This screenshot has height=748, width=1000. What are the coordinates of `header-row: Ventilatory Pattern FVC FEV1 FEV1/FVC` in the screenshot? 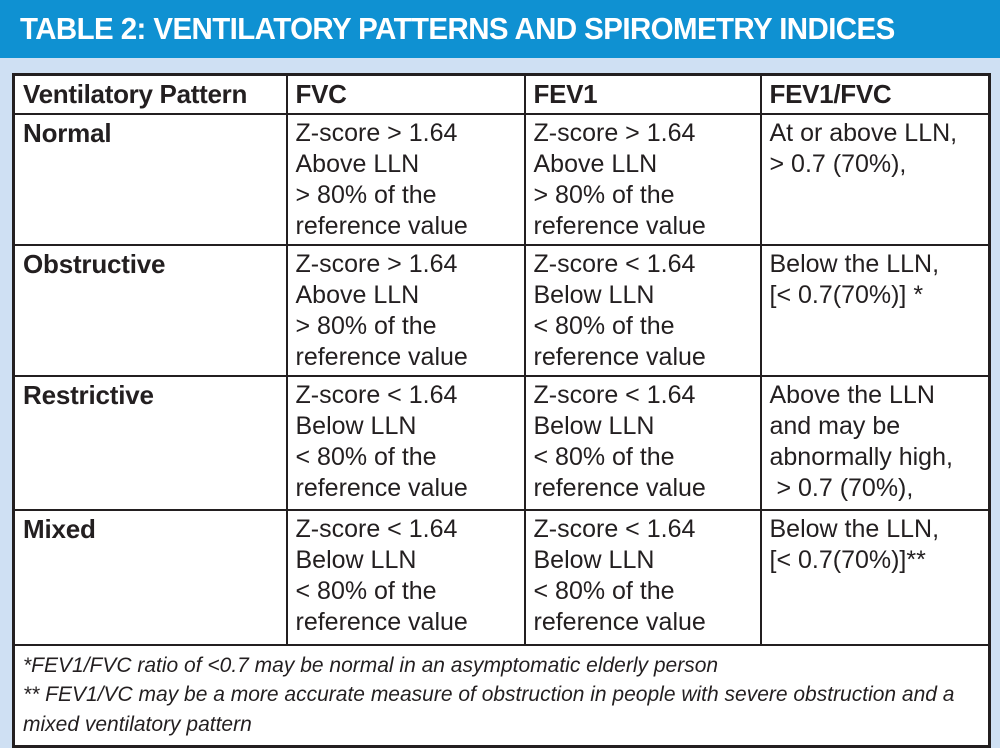 It's located at (501, 94).